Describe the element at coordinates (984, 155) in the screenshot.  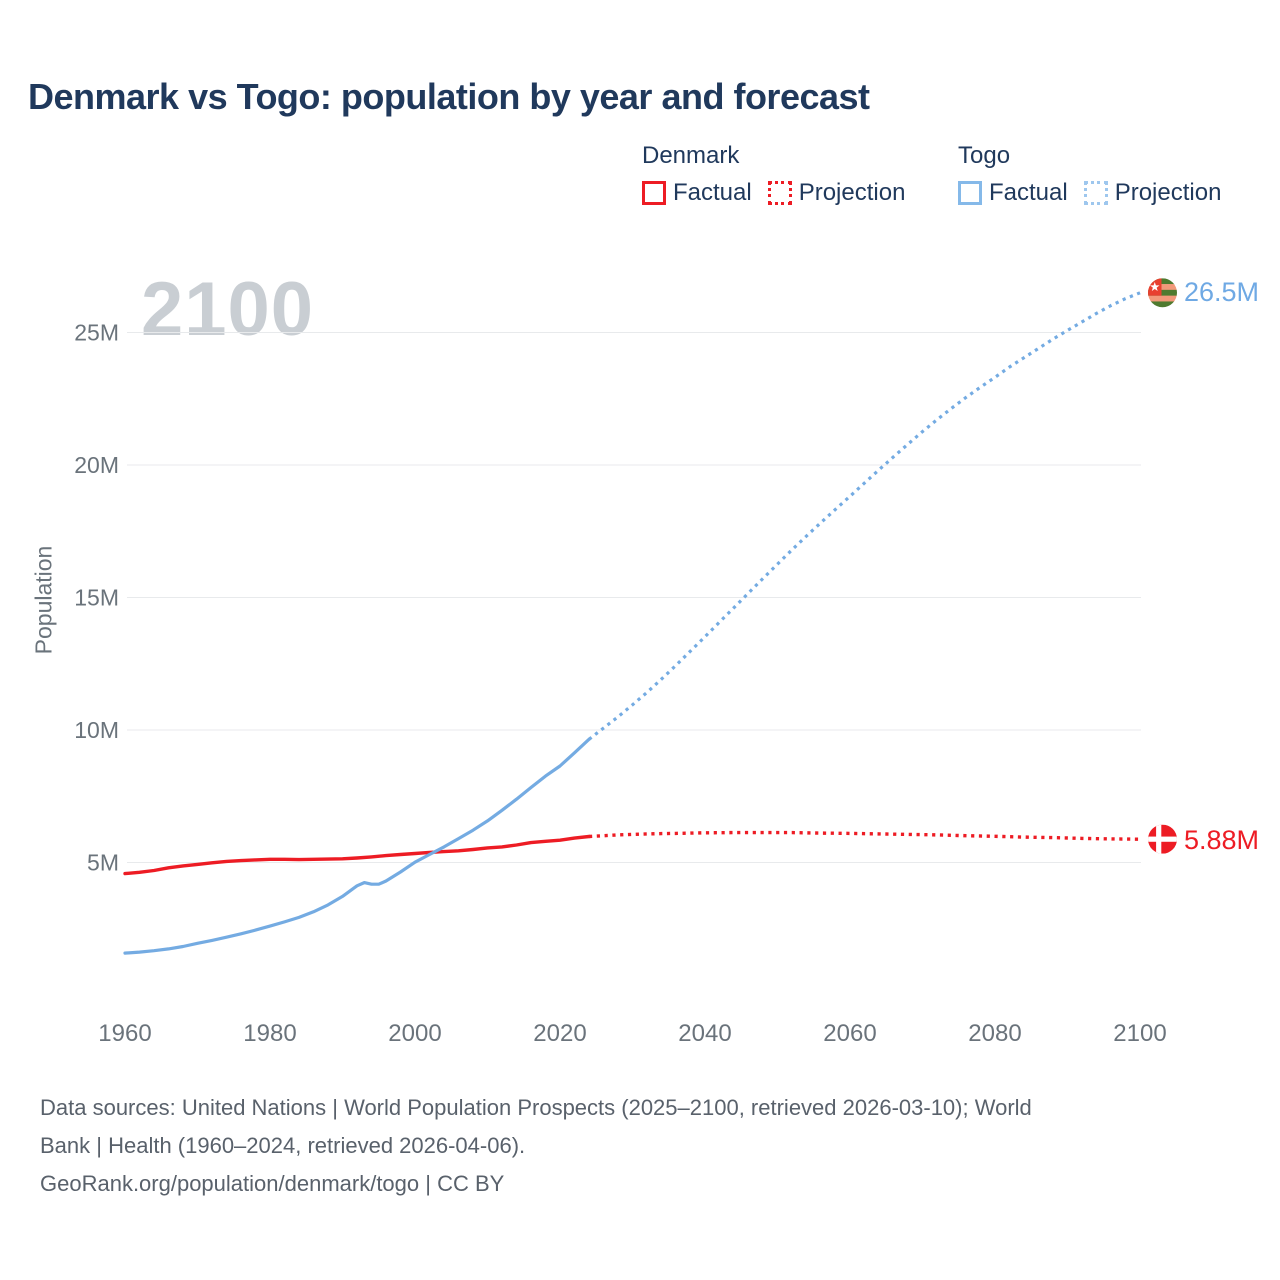
I see `legend-group-title-togo: Togo` at that location.